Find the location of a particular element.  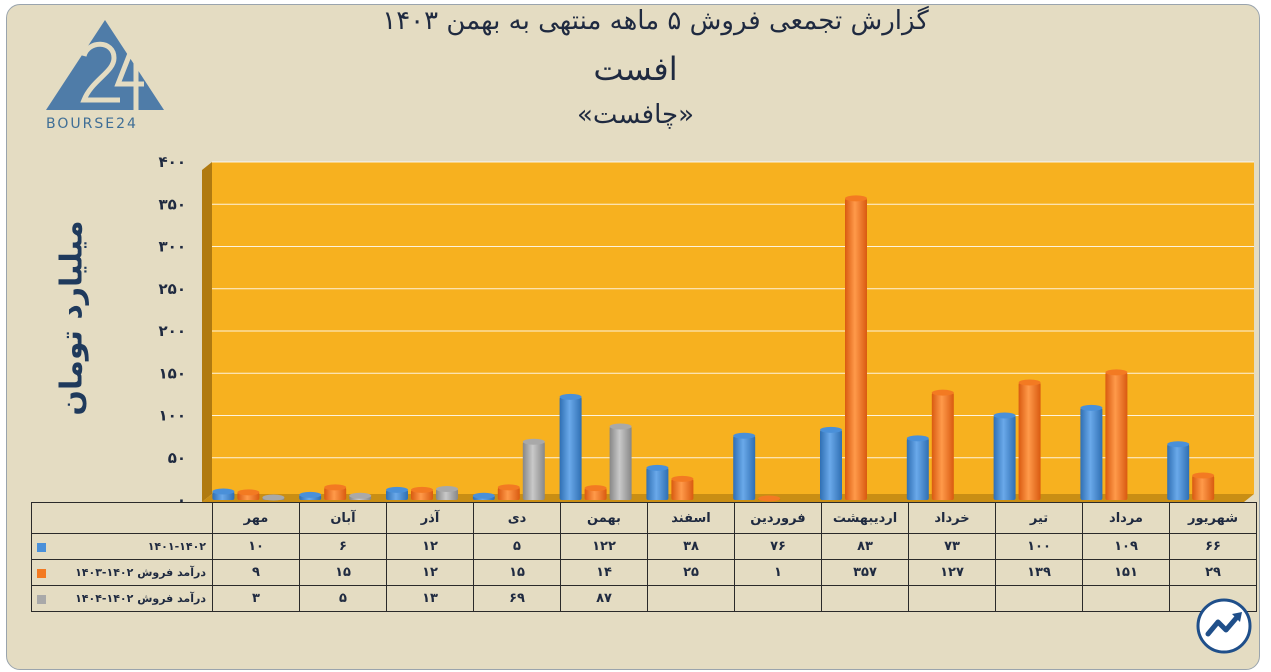

legend-entry: درآمد فروش ۱۴۰۲-۱۴۰۳ is located at coordinates (122, 572).